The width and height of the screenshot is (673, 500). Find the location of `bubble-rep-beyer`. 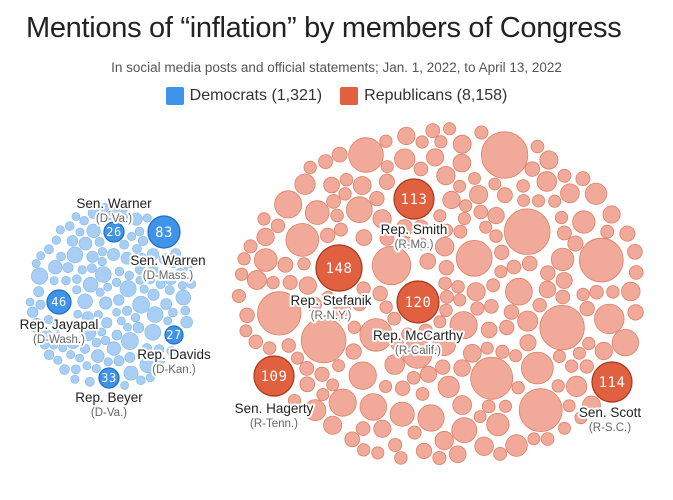

bubble-rep-beyer is located at coordinates (109, 378).